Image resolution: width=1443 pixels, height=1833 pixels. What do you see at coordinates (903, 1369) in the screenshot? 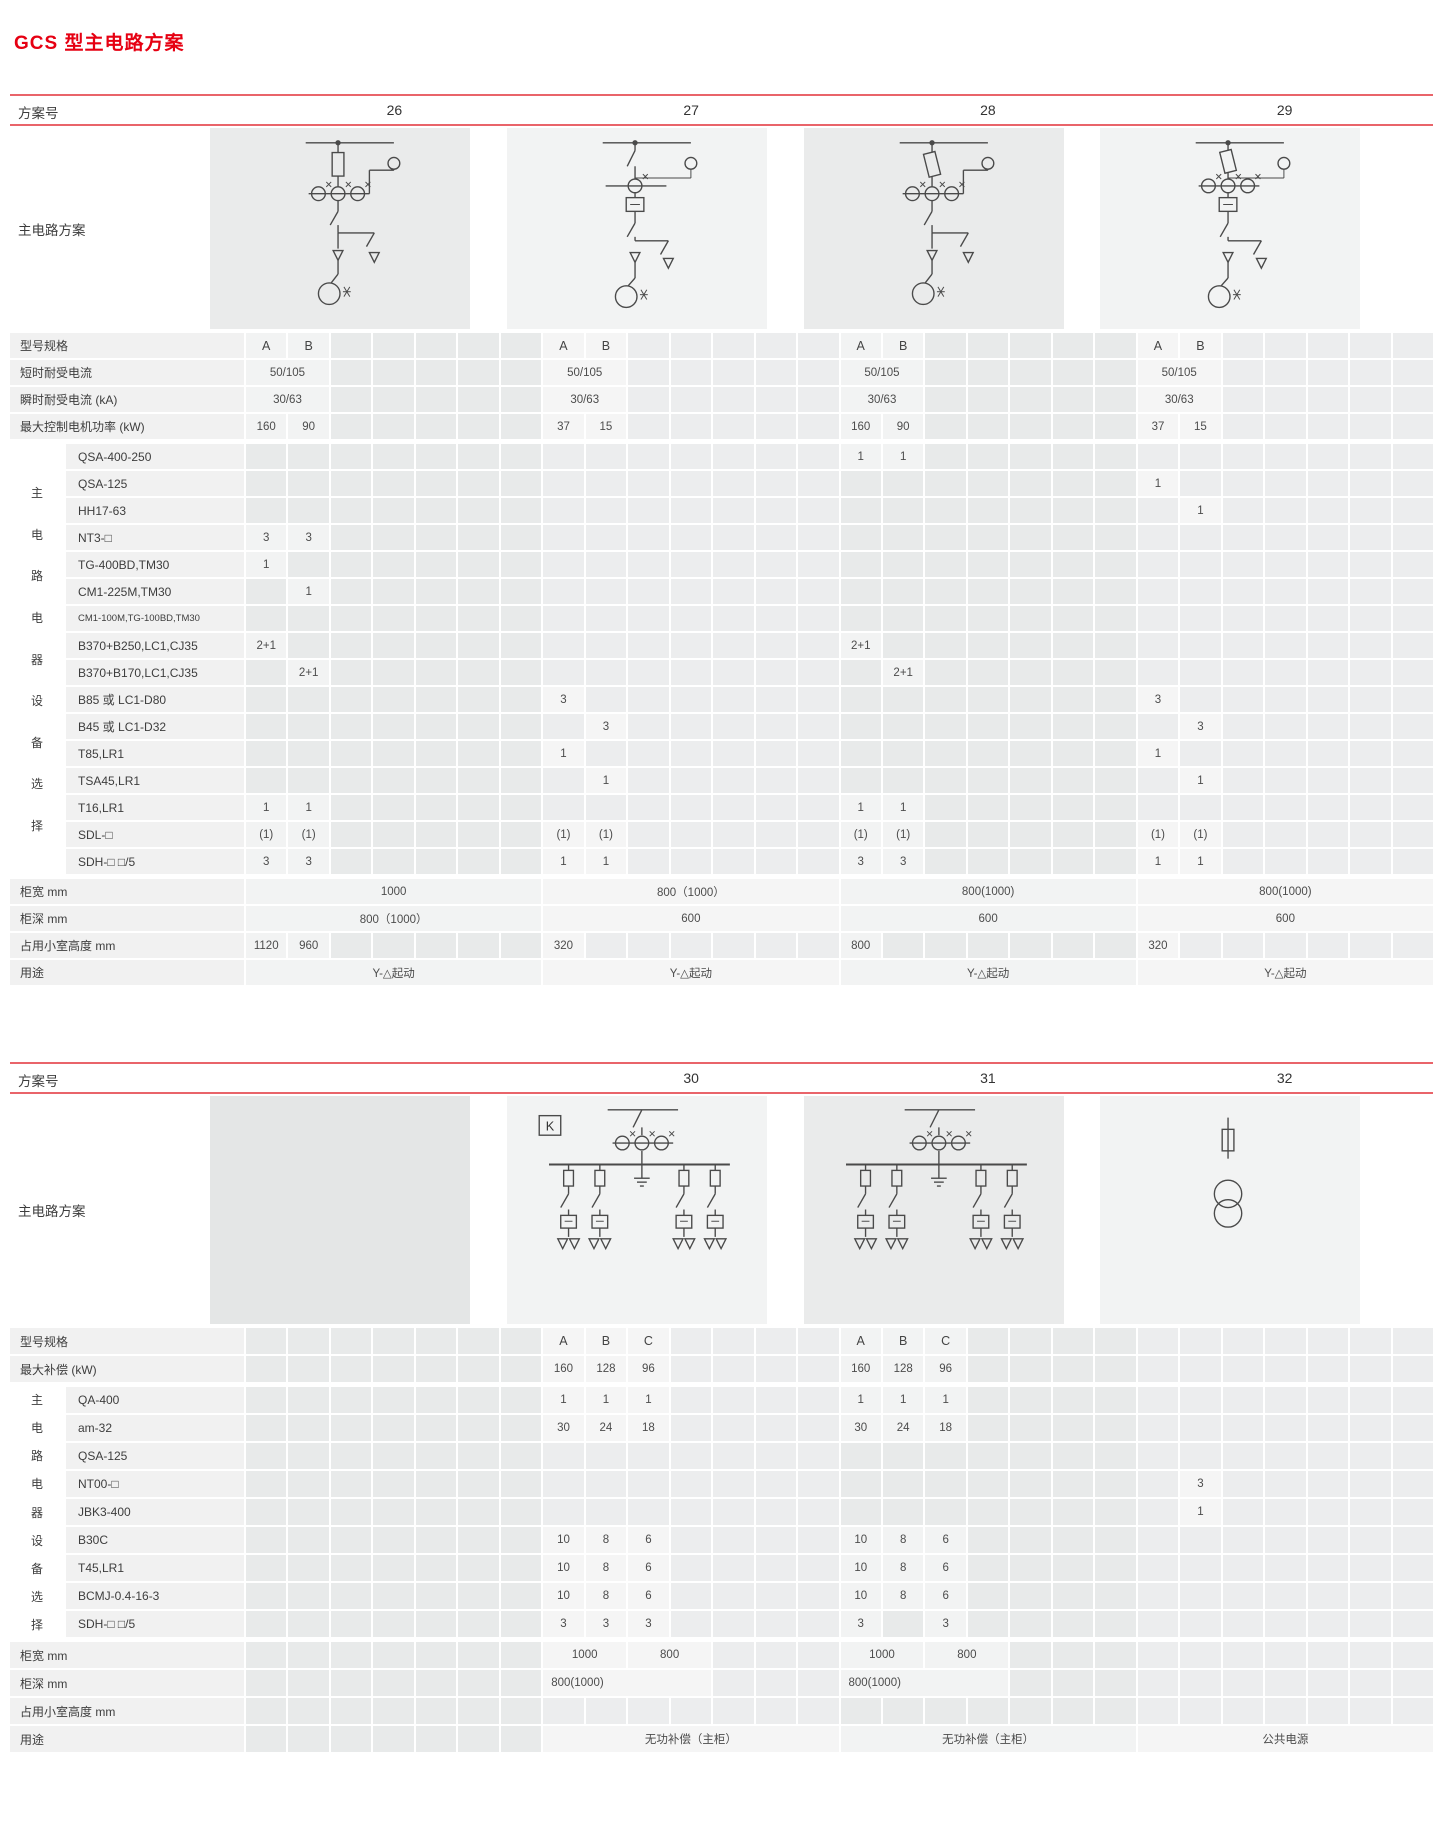
I see `value-cell: 128` at bounding box center [903, 1369].